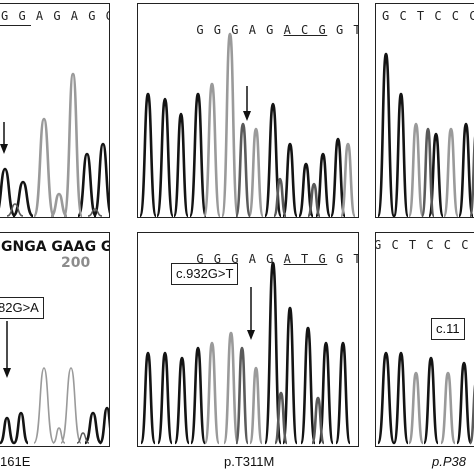  I want to click on sequence-label-top-middle: G G G A G A C G G T C A G, so click(251, 30).